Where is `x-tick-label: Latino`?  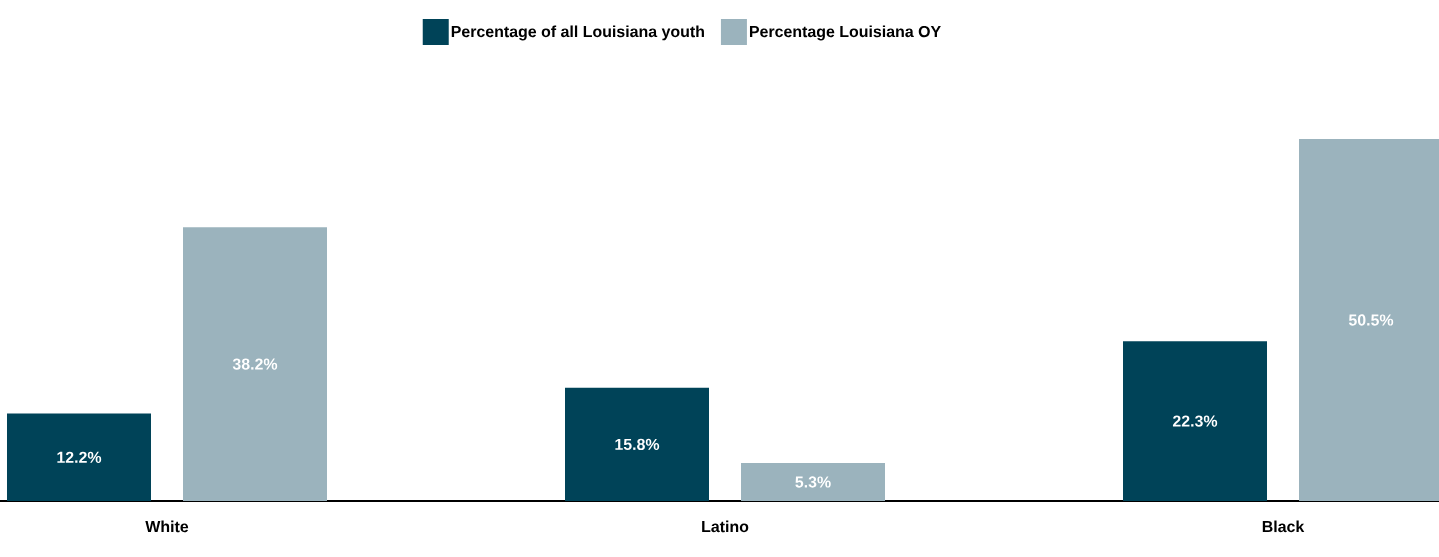 x-tick-label: Latino is located at coordinates (725, 526).